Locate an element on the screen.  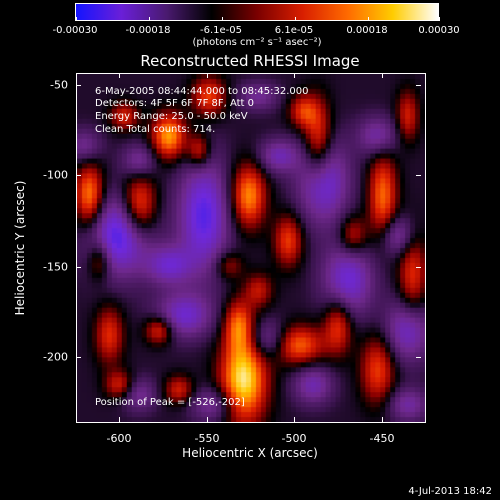
timestamp-footer: 4-Jul-2013 18:42 is located at coordinates (450, 491).